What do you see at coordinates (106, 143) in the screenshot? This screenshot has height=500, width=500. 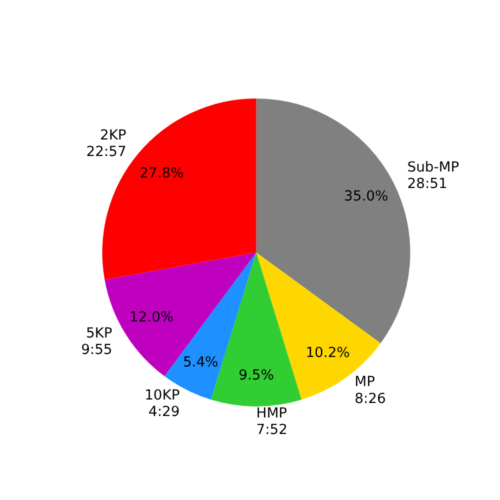 I see `slice-label: 2KP 22:57` at bounding box center [106, 143].